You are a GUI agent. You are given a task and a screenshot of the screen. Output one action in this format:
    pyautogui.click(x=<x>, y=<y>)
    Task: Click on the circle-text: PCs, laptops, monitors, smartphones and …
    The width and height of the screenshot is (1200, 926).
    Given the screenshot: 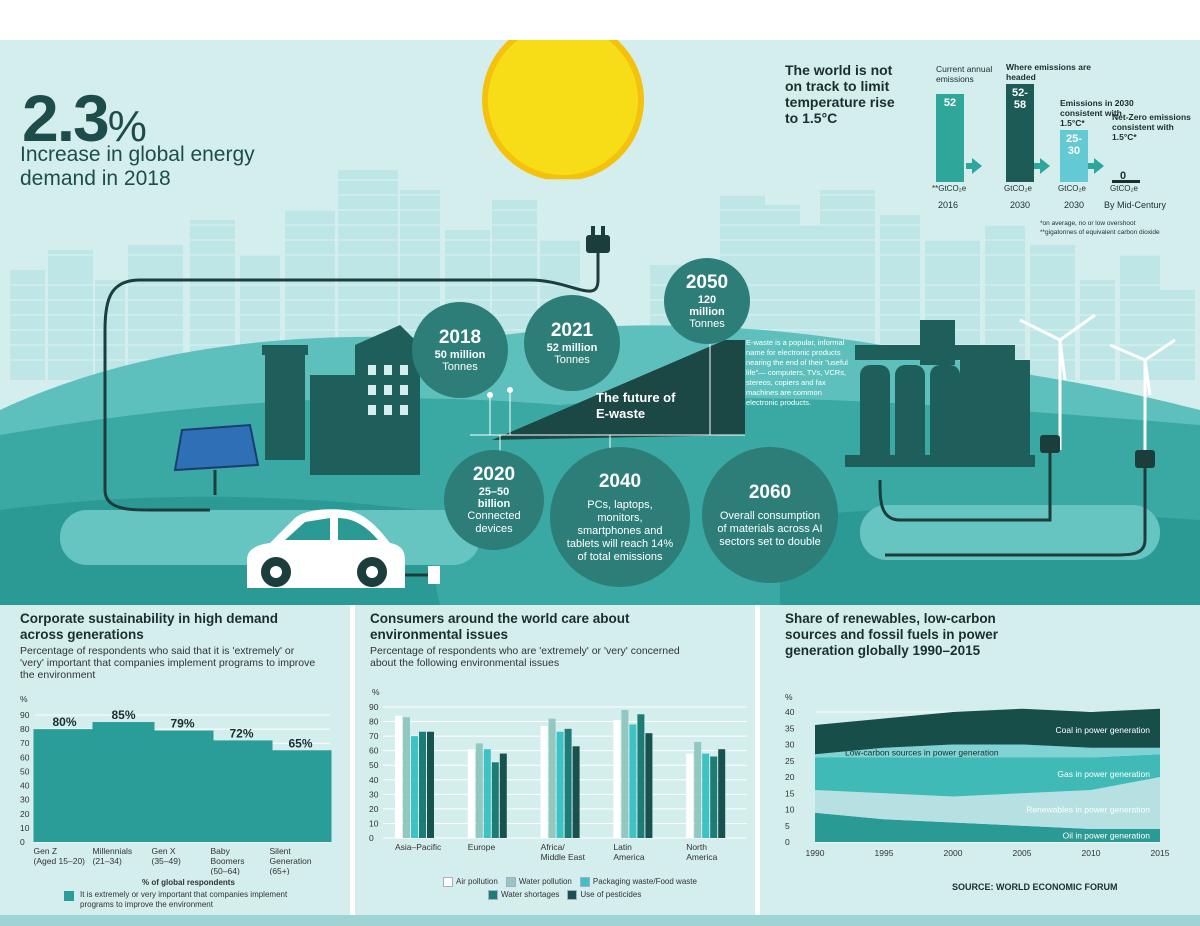 What is the action you would take?
    pyautogui.click(x=620, y=530)
    